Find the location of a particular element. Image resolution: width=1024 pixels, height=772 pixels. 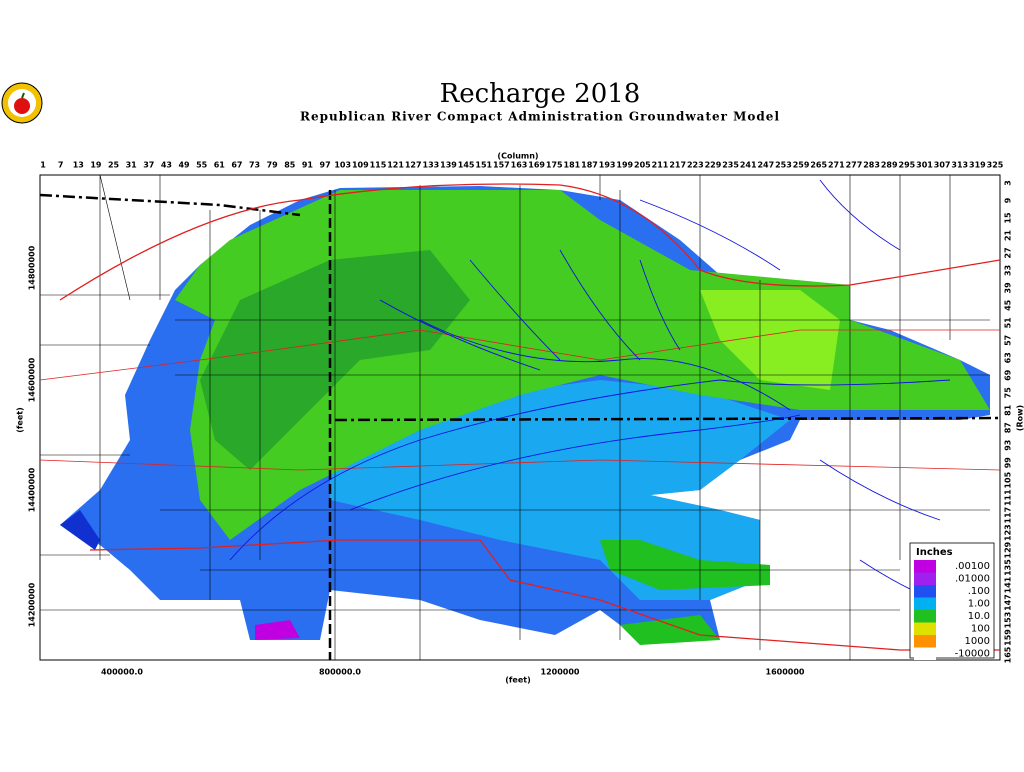

column-label: 235 is located at coordinates (730, 165).